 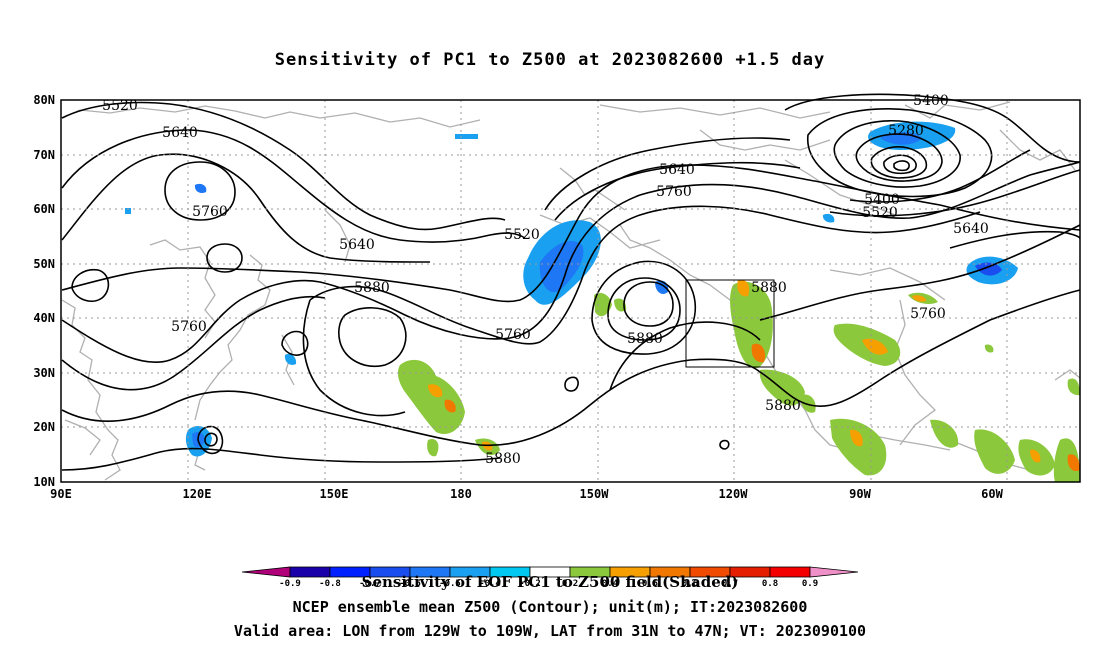 What do you see at coordinates (595, 494) in the screenshot?
I see `lon-label: 150W` at bounding box center [595, 494].